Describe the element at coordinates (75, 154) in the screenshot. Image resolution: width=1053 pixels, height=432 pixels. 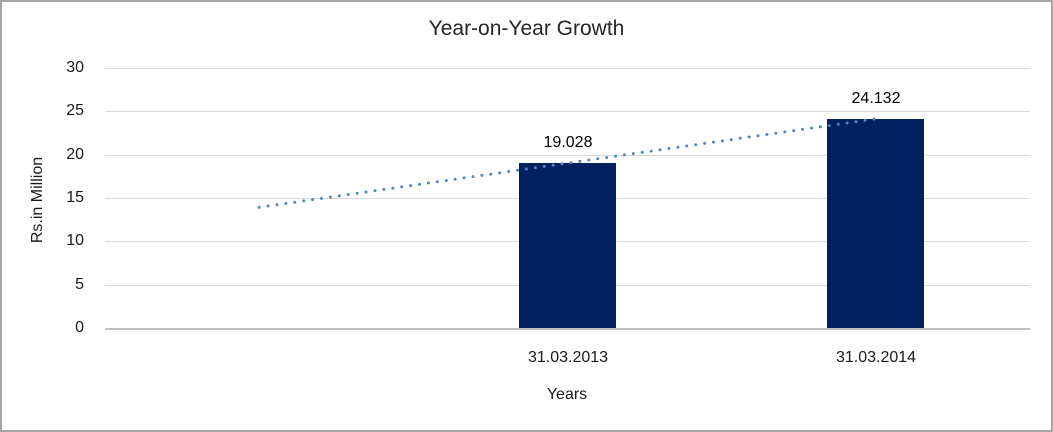
I see `y-axis-tick-label: 20` at that location.